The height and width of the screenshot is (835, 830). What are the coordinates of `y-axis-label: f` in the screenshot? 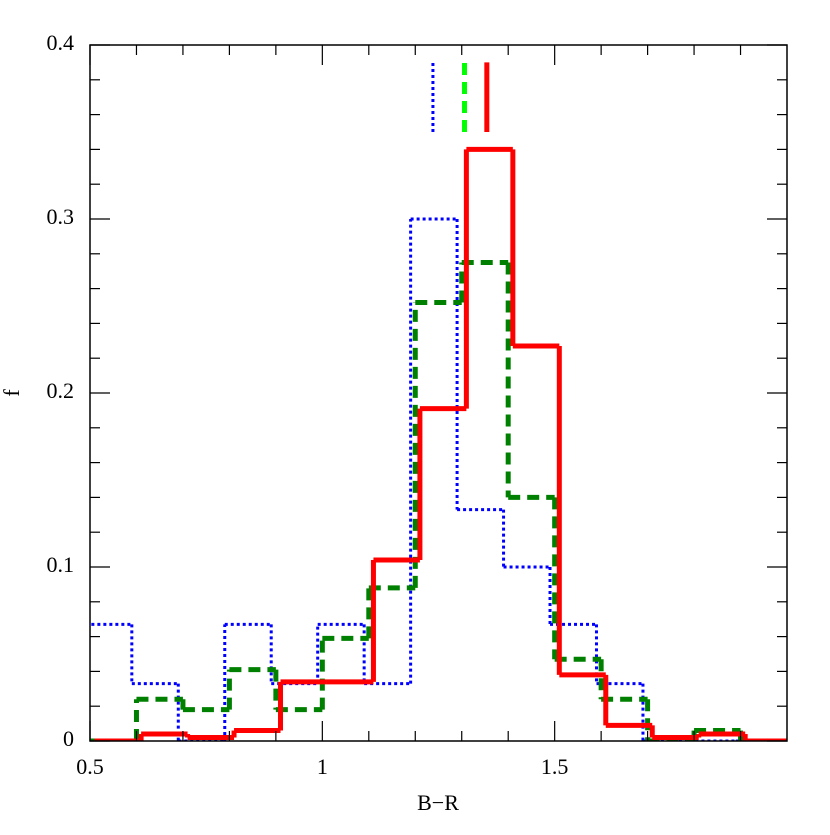 It's located at (12, 393).